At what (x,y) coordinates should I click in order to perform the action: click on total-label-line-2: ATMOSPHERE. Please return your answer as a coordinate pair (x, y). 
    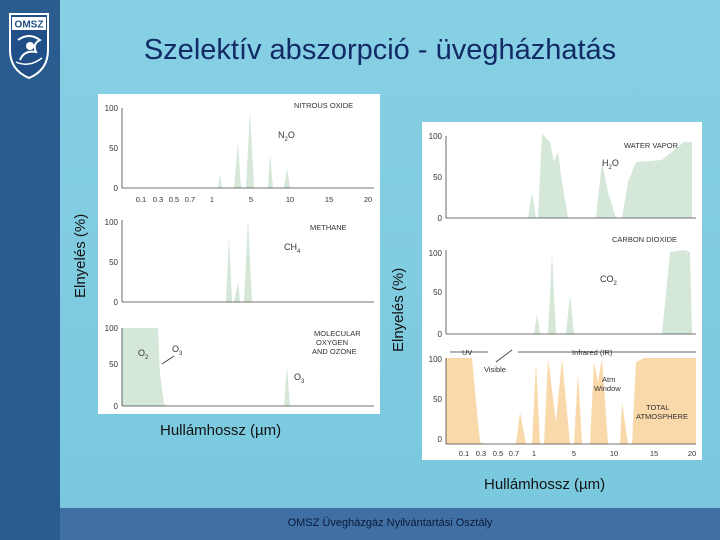
    Looking at the image, I should click on (662, 416).